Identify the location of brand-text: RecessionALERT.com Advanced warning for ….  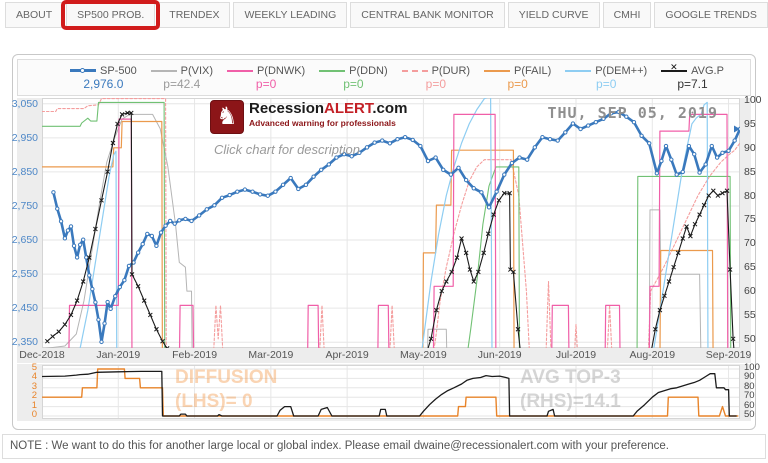
(328, 114).